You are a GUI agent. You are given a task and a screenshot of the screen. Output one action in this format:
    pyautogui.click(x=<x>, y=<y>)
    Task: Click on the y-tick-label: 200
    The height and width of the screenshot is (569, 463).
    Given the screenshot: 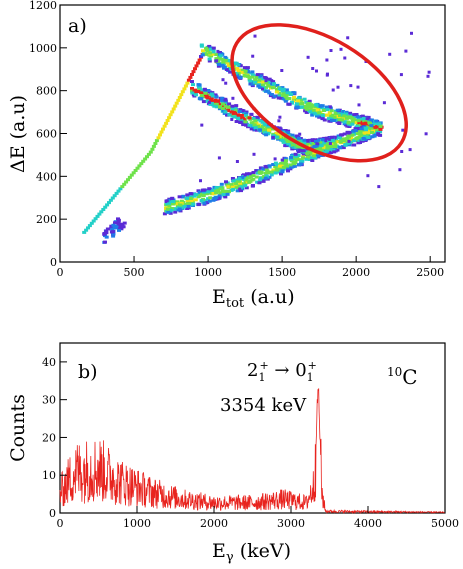 What is the action you would take?
    pyautogui.click(x=46, y=219)
    